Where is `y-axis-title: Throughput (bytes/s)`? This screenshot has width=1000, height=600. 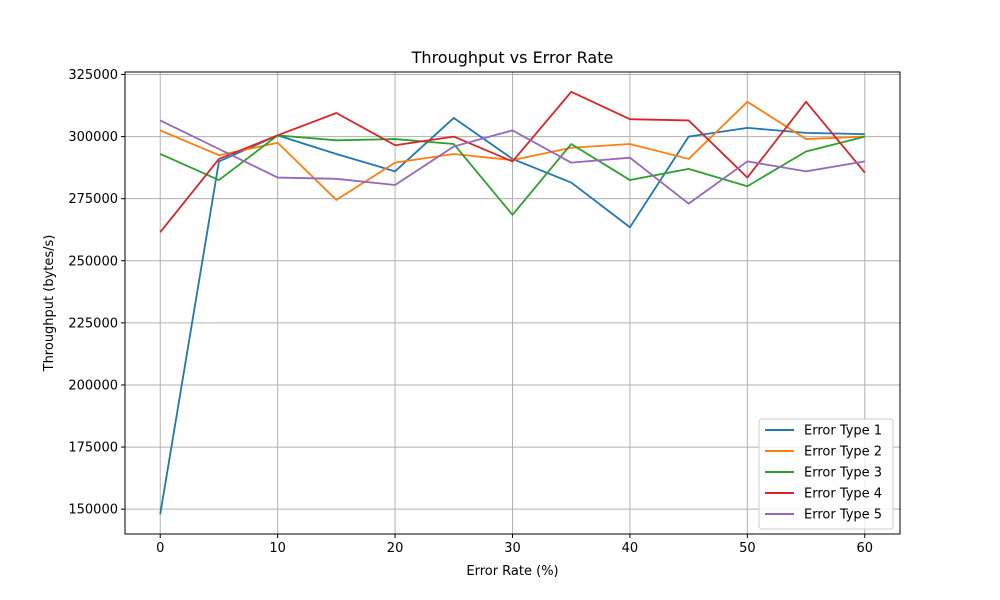
y-axis-title: Throughput (bytes/s) is located at coordinates (49, 304).